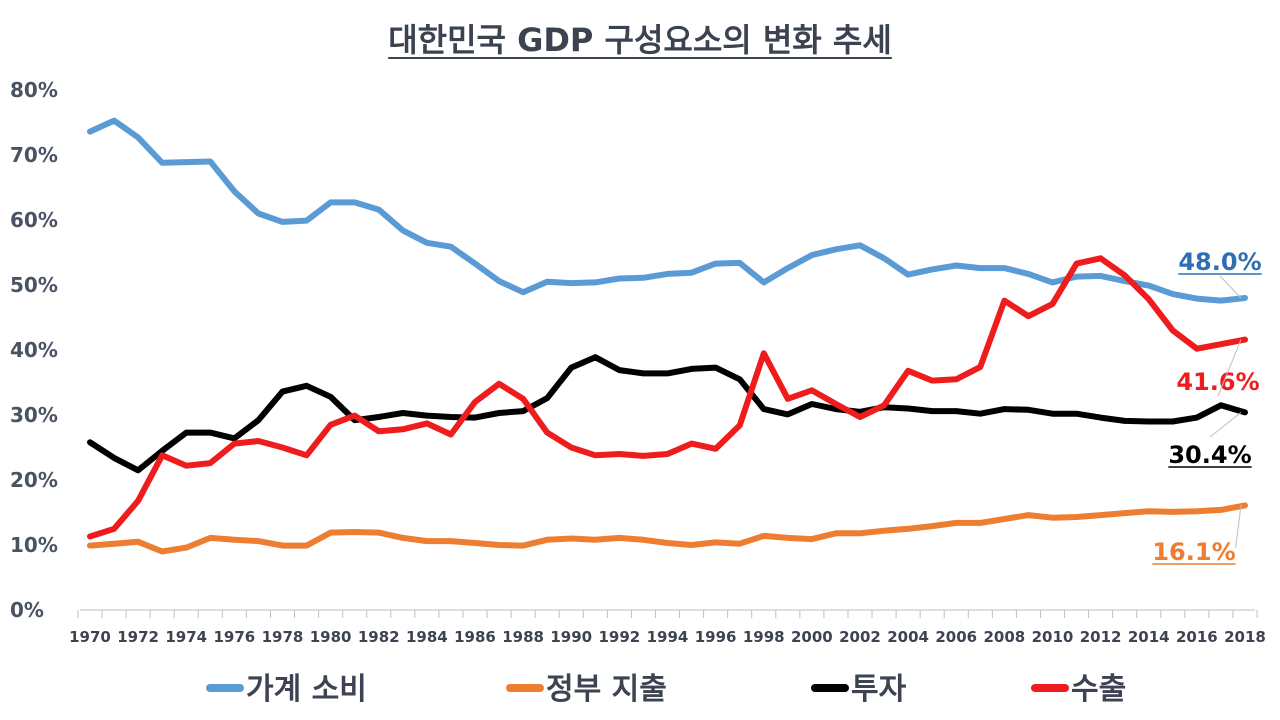  What do you see at coordinates (956, 637) in the screenshot?
I see `x-tick-label: 2006` at bounding box center [956, 637].